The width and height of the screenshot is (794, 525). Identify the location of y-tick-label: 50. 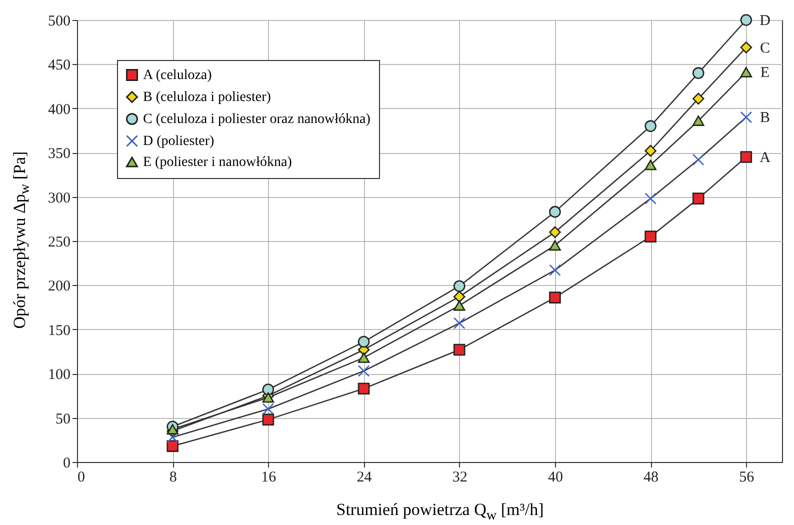
(63, 419).